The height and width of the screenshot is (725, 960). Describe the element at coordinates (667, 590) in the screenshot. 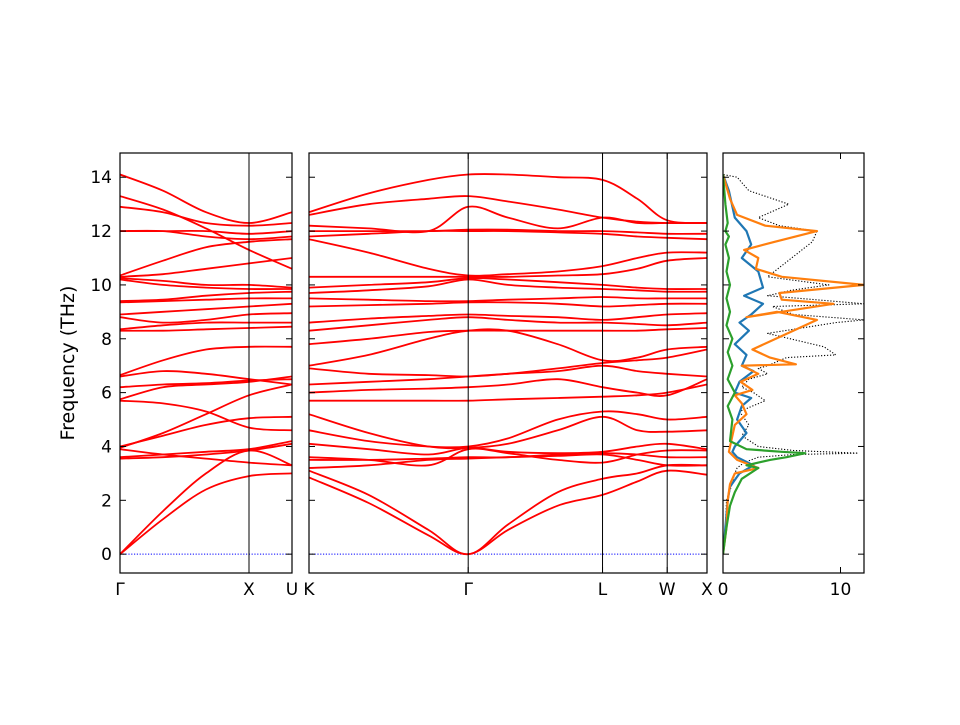

I see `x-tick-label: W` at that location.